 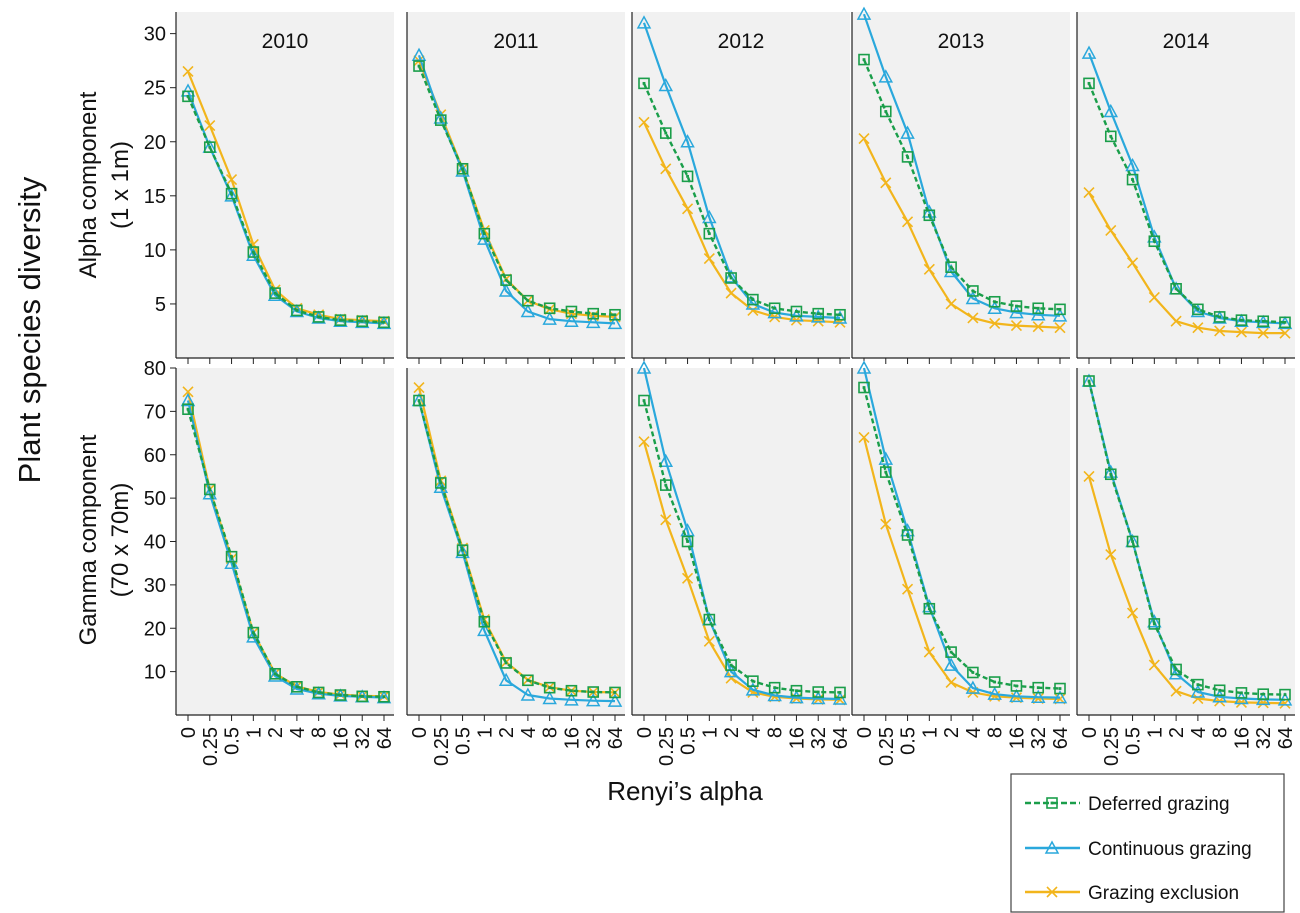 I want to click on row2-label-line1: Gamma component, so click(x=88, y=539).